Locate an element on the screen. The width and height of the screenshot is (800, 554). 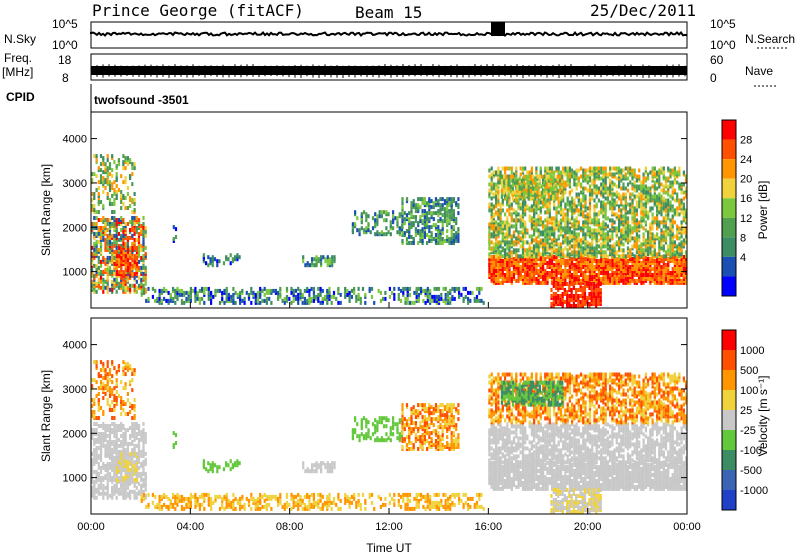
noise-left-tick-bottom: 10^0 is located at coordinates (65, 45).